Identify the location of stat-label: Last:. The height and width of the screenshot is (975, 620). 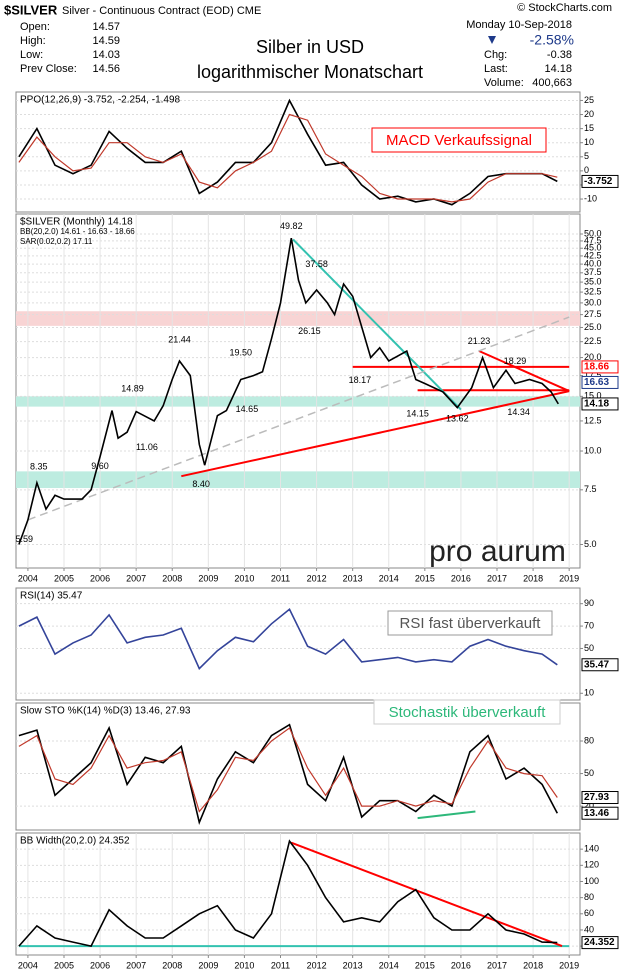
(496, 69).